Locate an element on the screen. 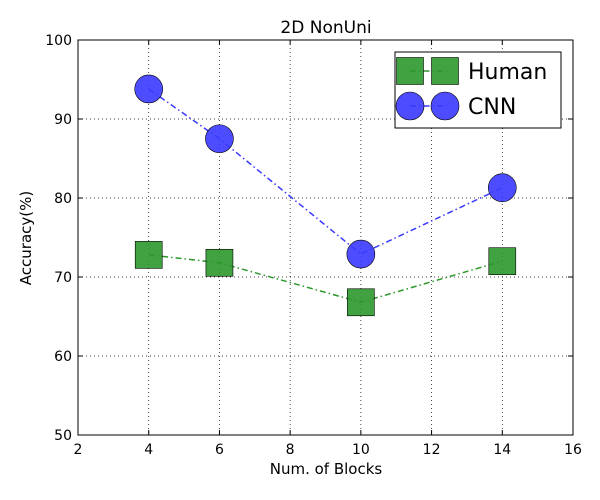 The width and height of the screenshot is (600, 500). legend-label: CNN is located at coordinates (492, 107).